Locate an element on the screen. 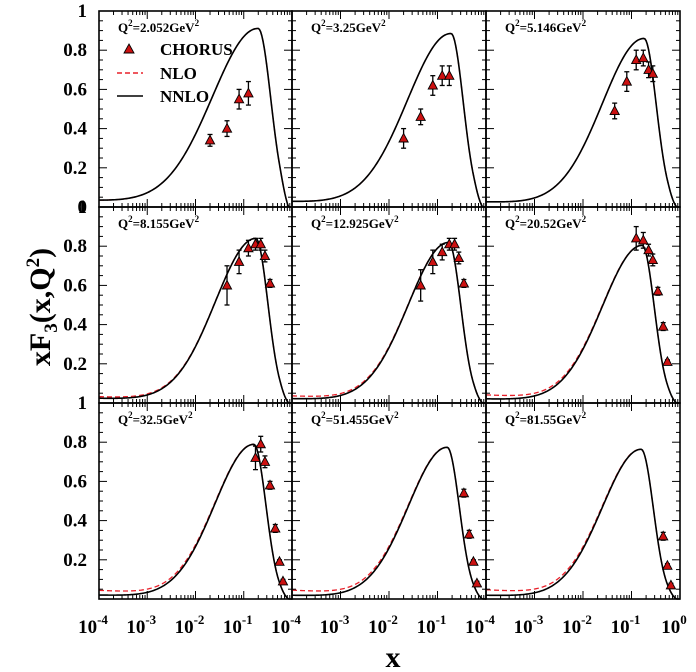 This screenshot has height=672, width=696. panel-4: Q2=8.155GeV2 is located at coordinates (195, 305).